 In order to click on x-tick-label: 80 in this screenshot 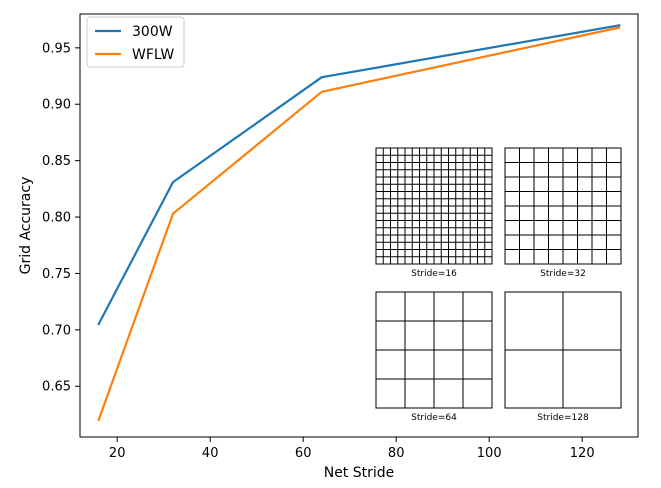, I will do `click(396, 453)`.